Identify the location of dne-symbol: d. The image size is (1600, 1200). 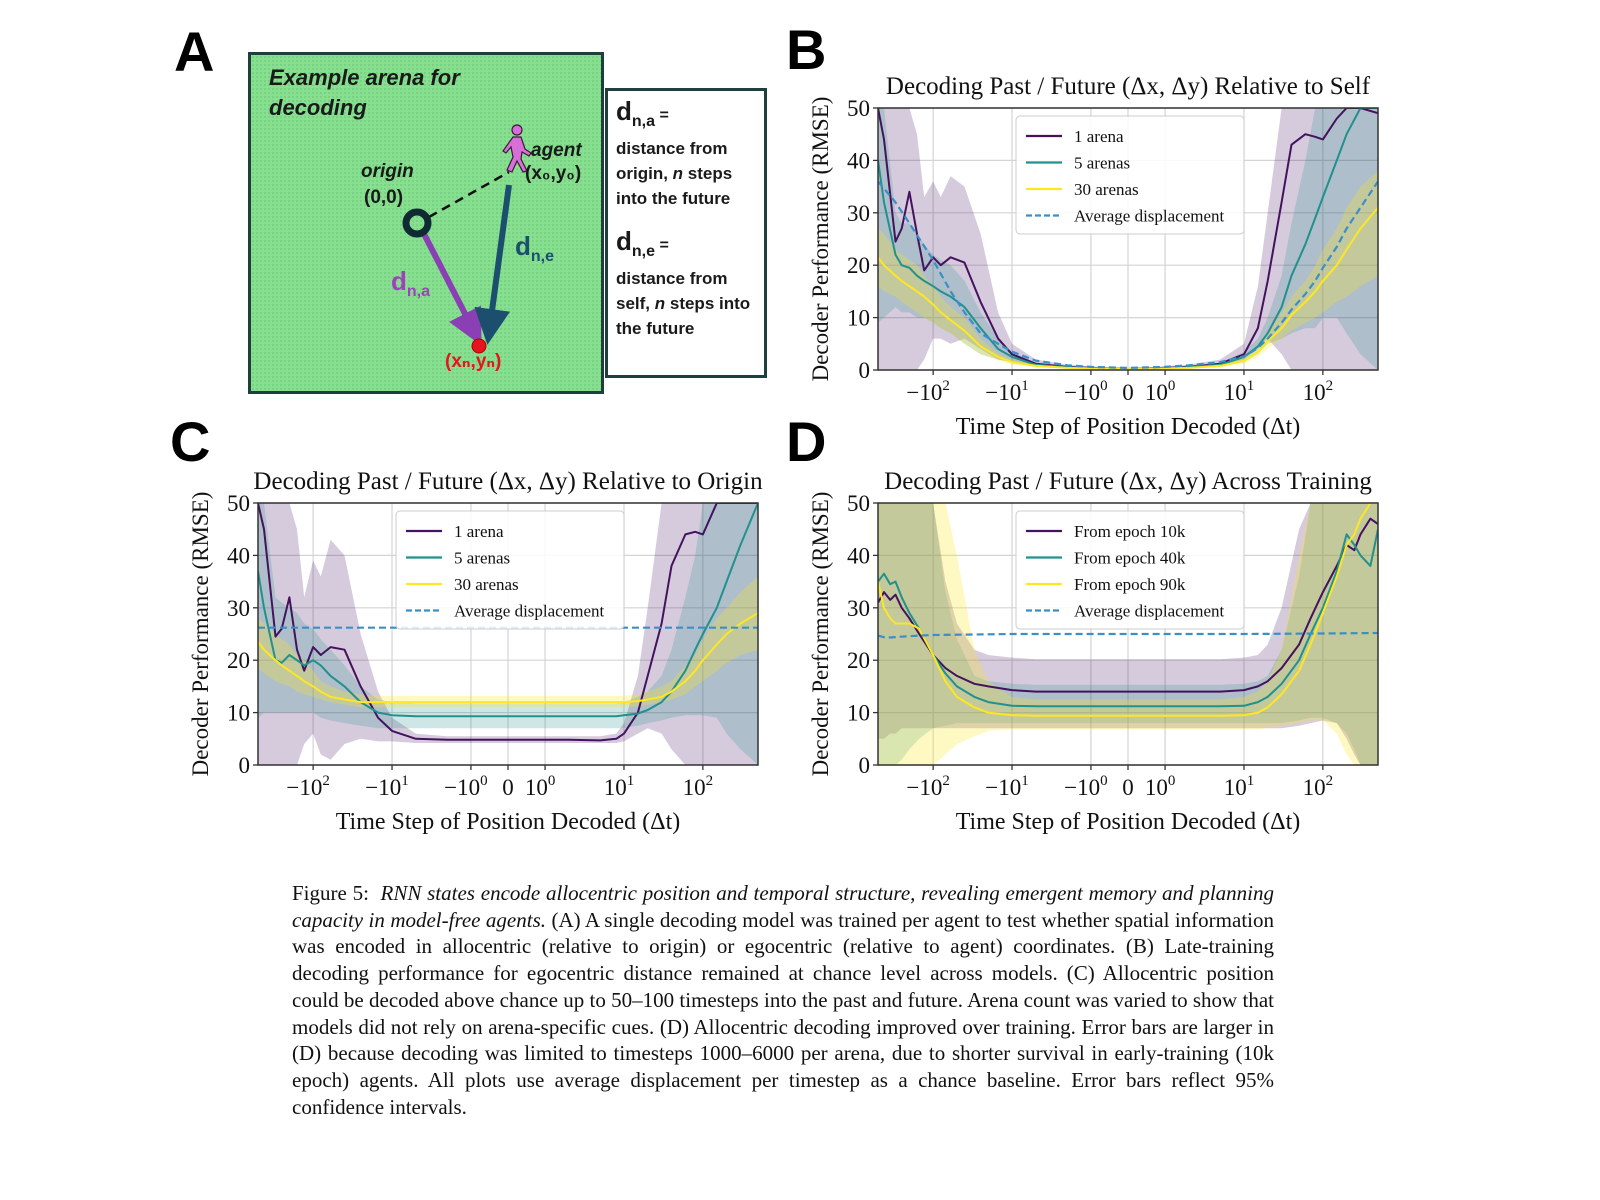
(523, 246).